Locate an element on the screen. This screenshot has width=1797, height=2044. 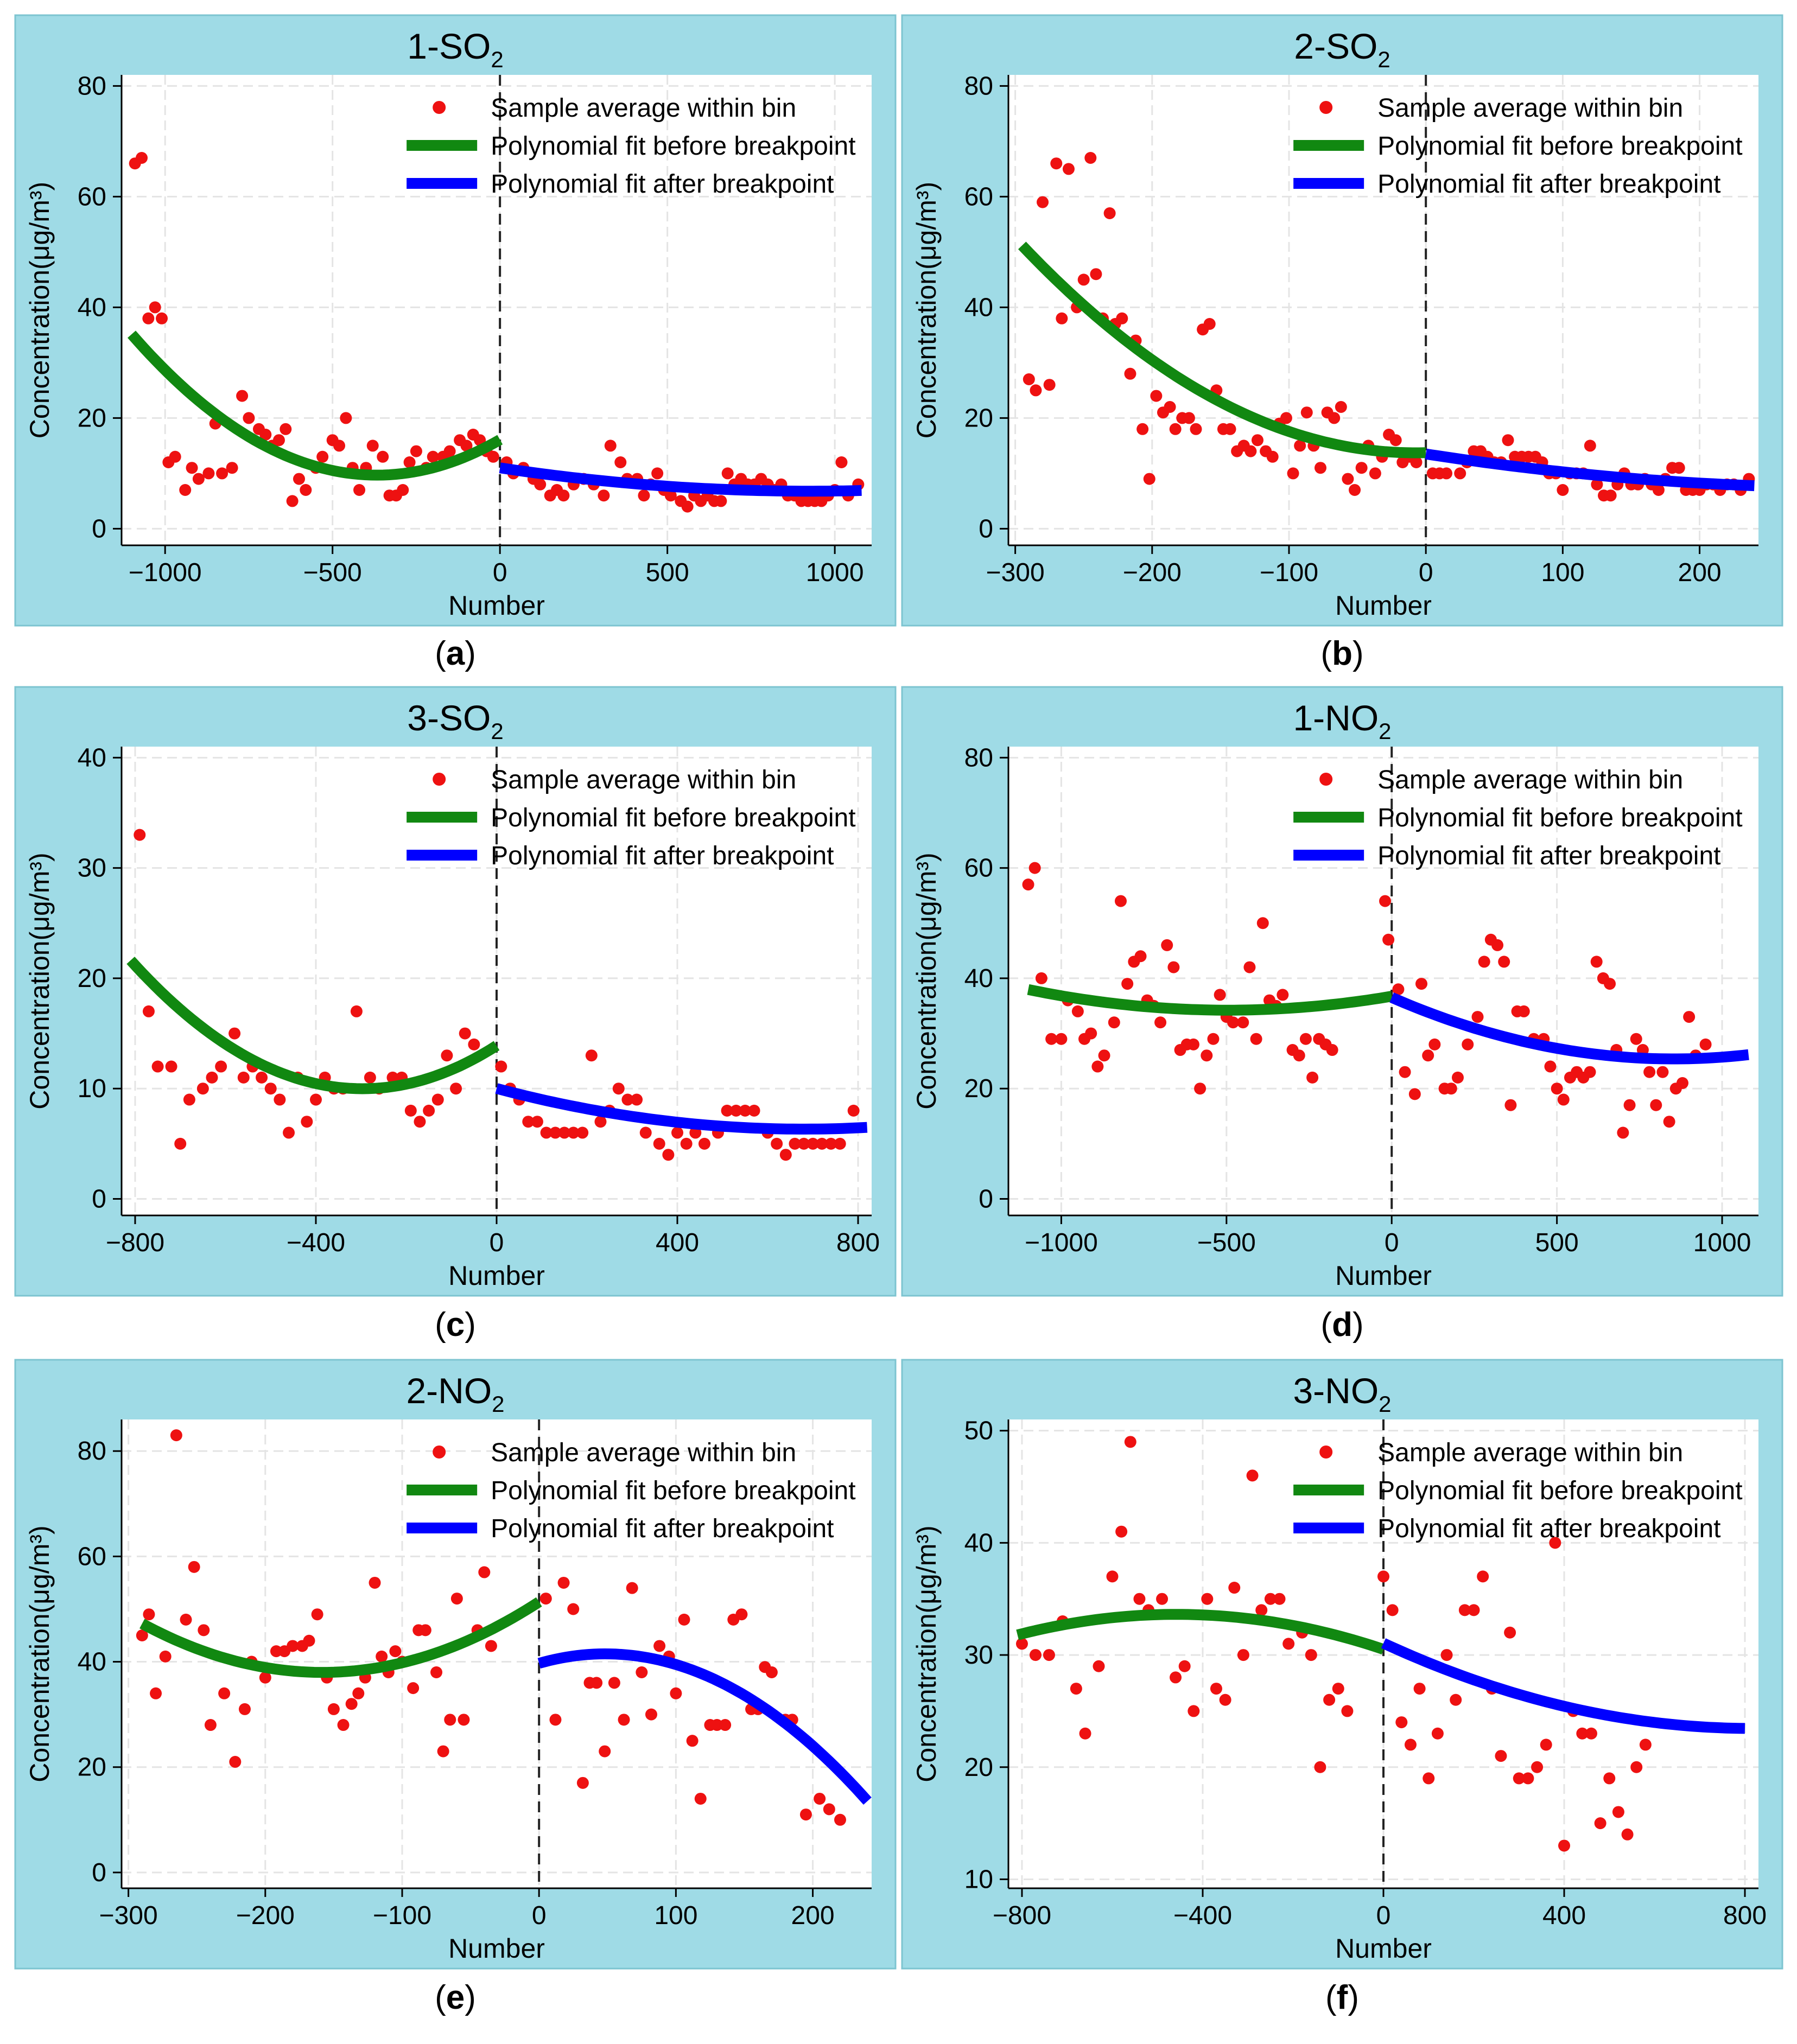
caption-letter: a is located at coordinates (455, 653).